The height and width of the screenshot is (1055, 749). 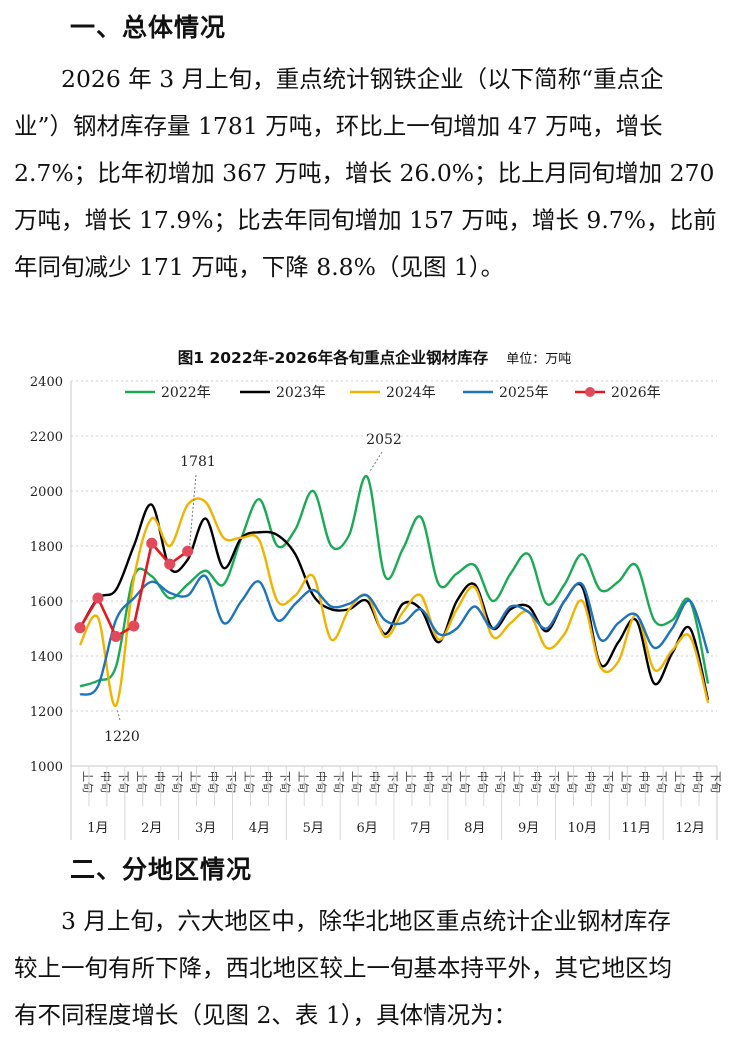 I want to click on legend-label: 2025年, so click(x=524, y=393).